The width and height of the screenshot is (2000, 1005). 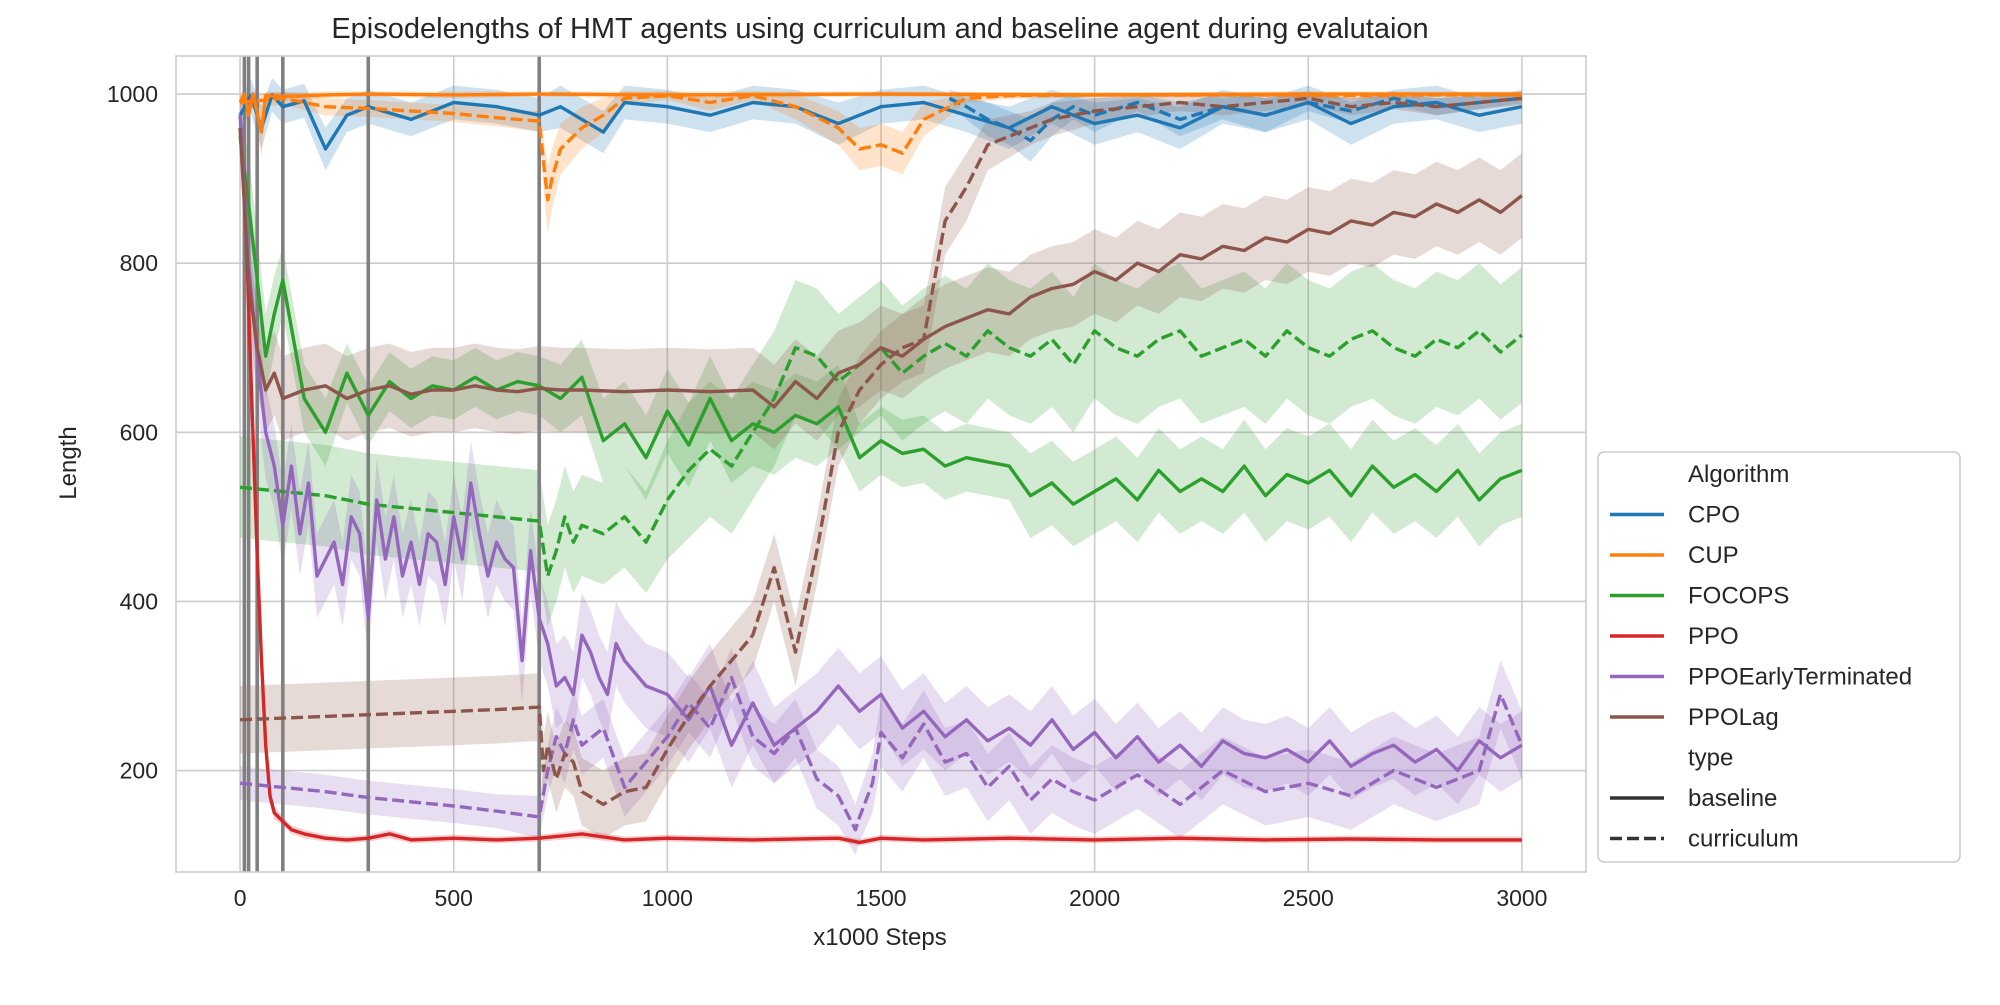 I want to click on legend-label-ppoearlyterminated: PPOEarlyTerminated, so click(x=1800, y=677).